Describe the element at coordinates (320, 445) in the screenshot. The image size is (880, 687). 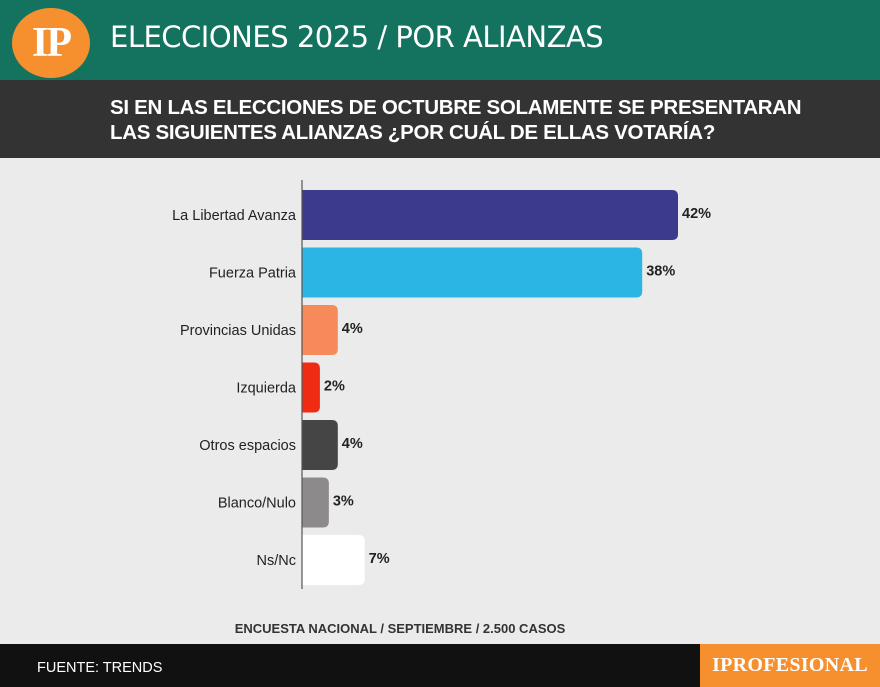
I see `bar-otros-espacios` at that location.